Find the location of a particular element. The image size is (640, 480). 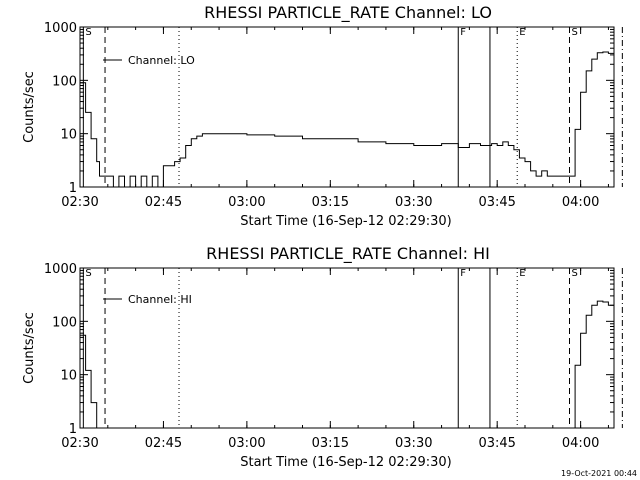

legend: Channel: LO is located at coordinates (149, 60).